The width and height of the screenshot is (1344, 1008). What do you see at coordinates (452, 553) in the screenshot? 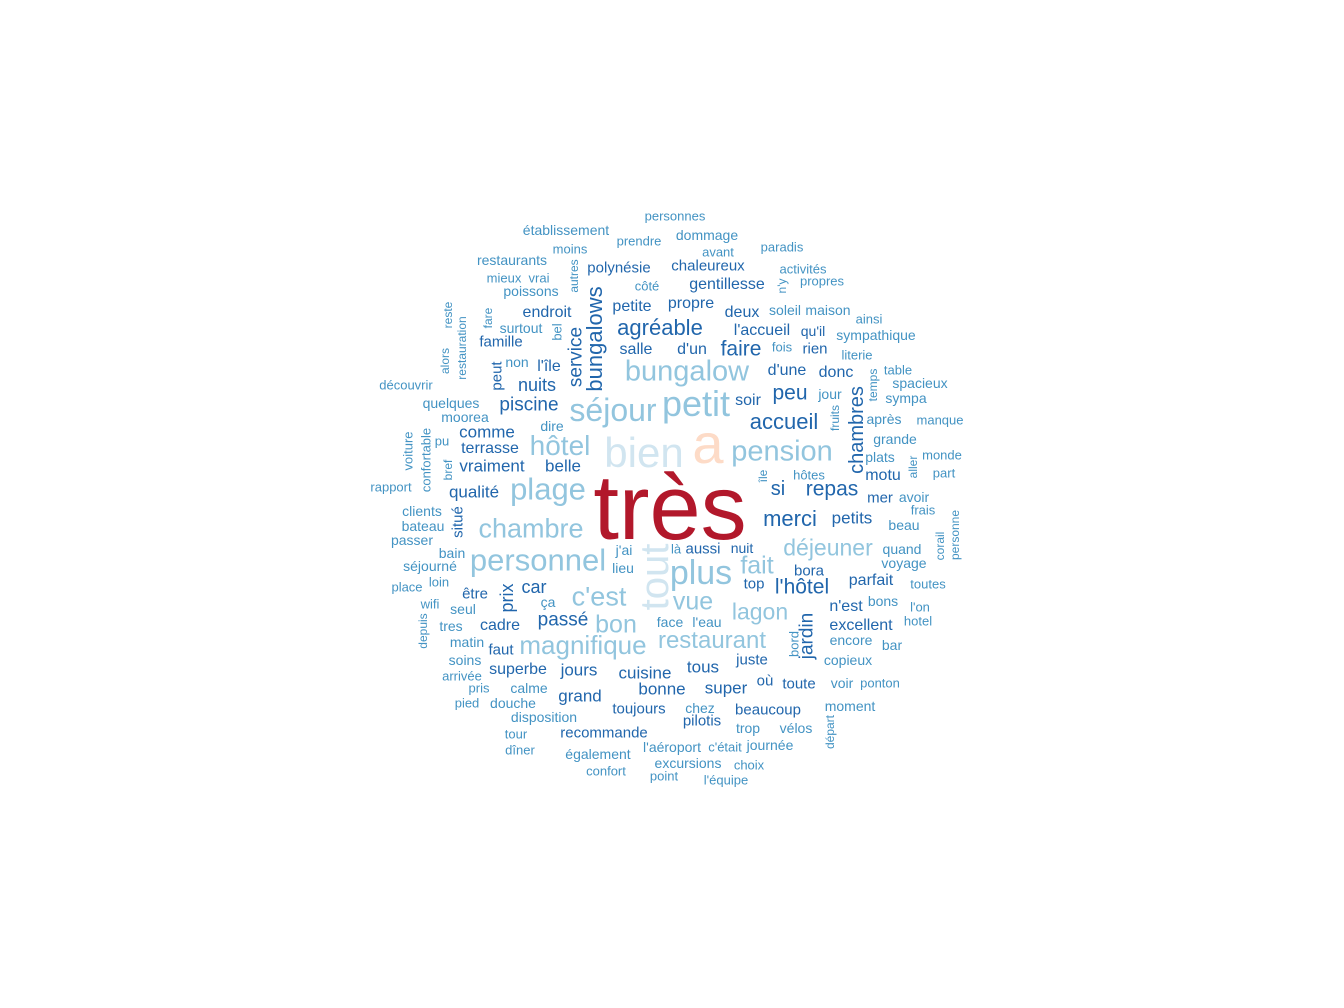
I see `cloud-word: bain` at bounding box center [452, 553].